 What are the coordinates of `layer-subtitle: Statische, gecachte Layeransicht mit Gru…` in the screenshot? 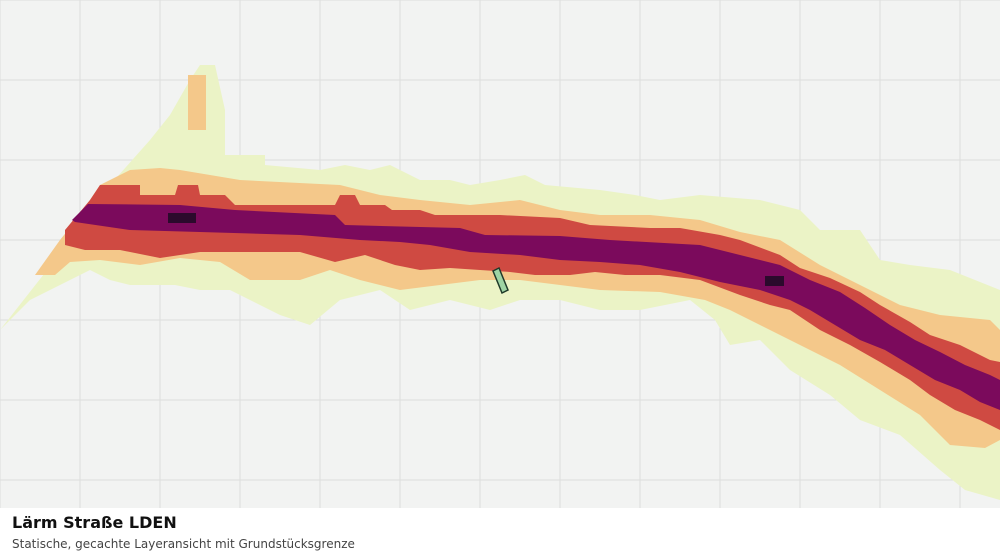 It's located at (183, 544).